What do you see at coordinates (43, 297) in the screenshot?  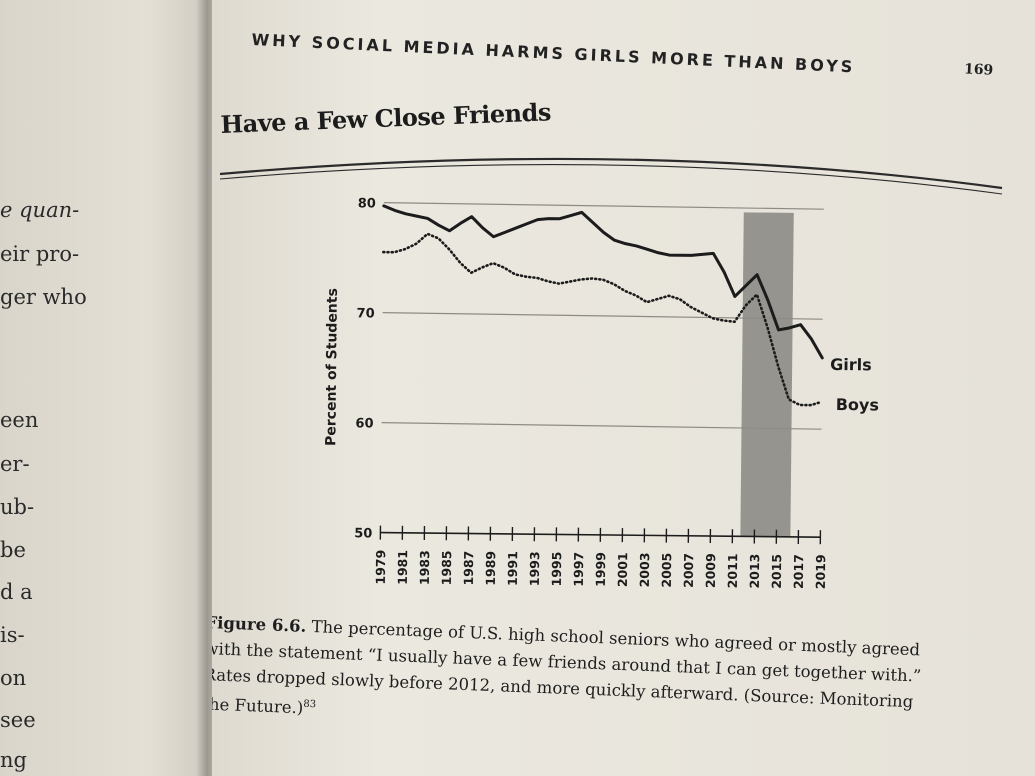 I see `left-page-text-fragment: ger who` at bounding box center [43, 297].